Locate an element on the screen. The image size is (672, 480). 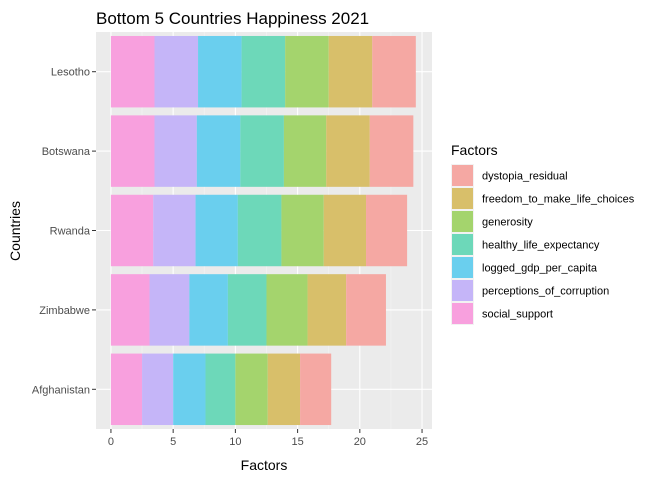
x-tick-label: 15 is located at coordinates (297, 442).